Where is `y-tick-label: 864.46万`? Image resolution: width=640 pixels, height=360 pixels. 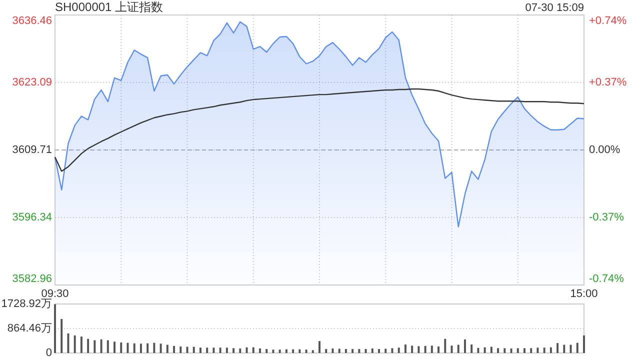
y-tick-label: 864.46万 is located at coordinates (29, 328).